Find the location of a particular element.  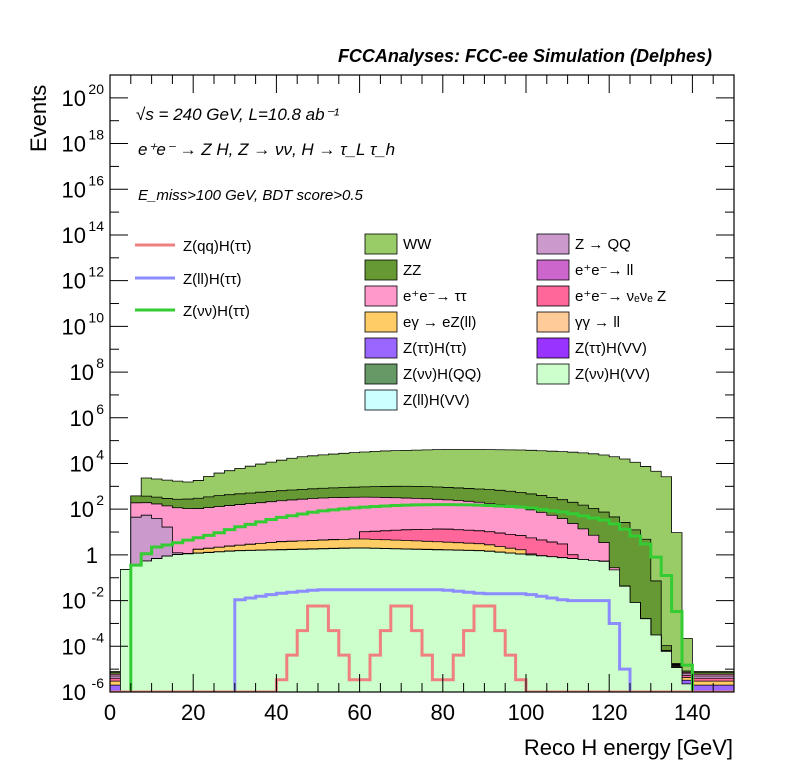

line-zll-htautau is located at coordinates (422, 640).